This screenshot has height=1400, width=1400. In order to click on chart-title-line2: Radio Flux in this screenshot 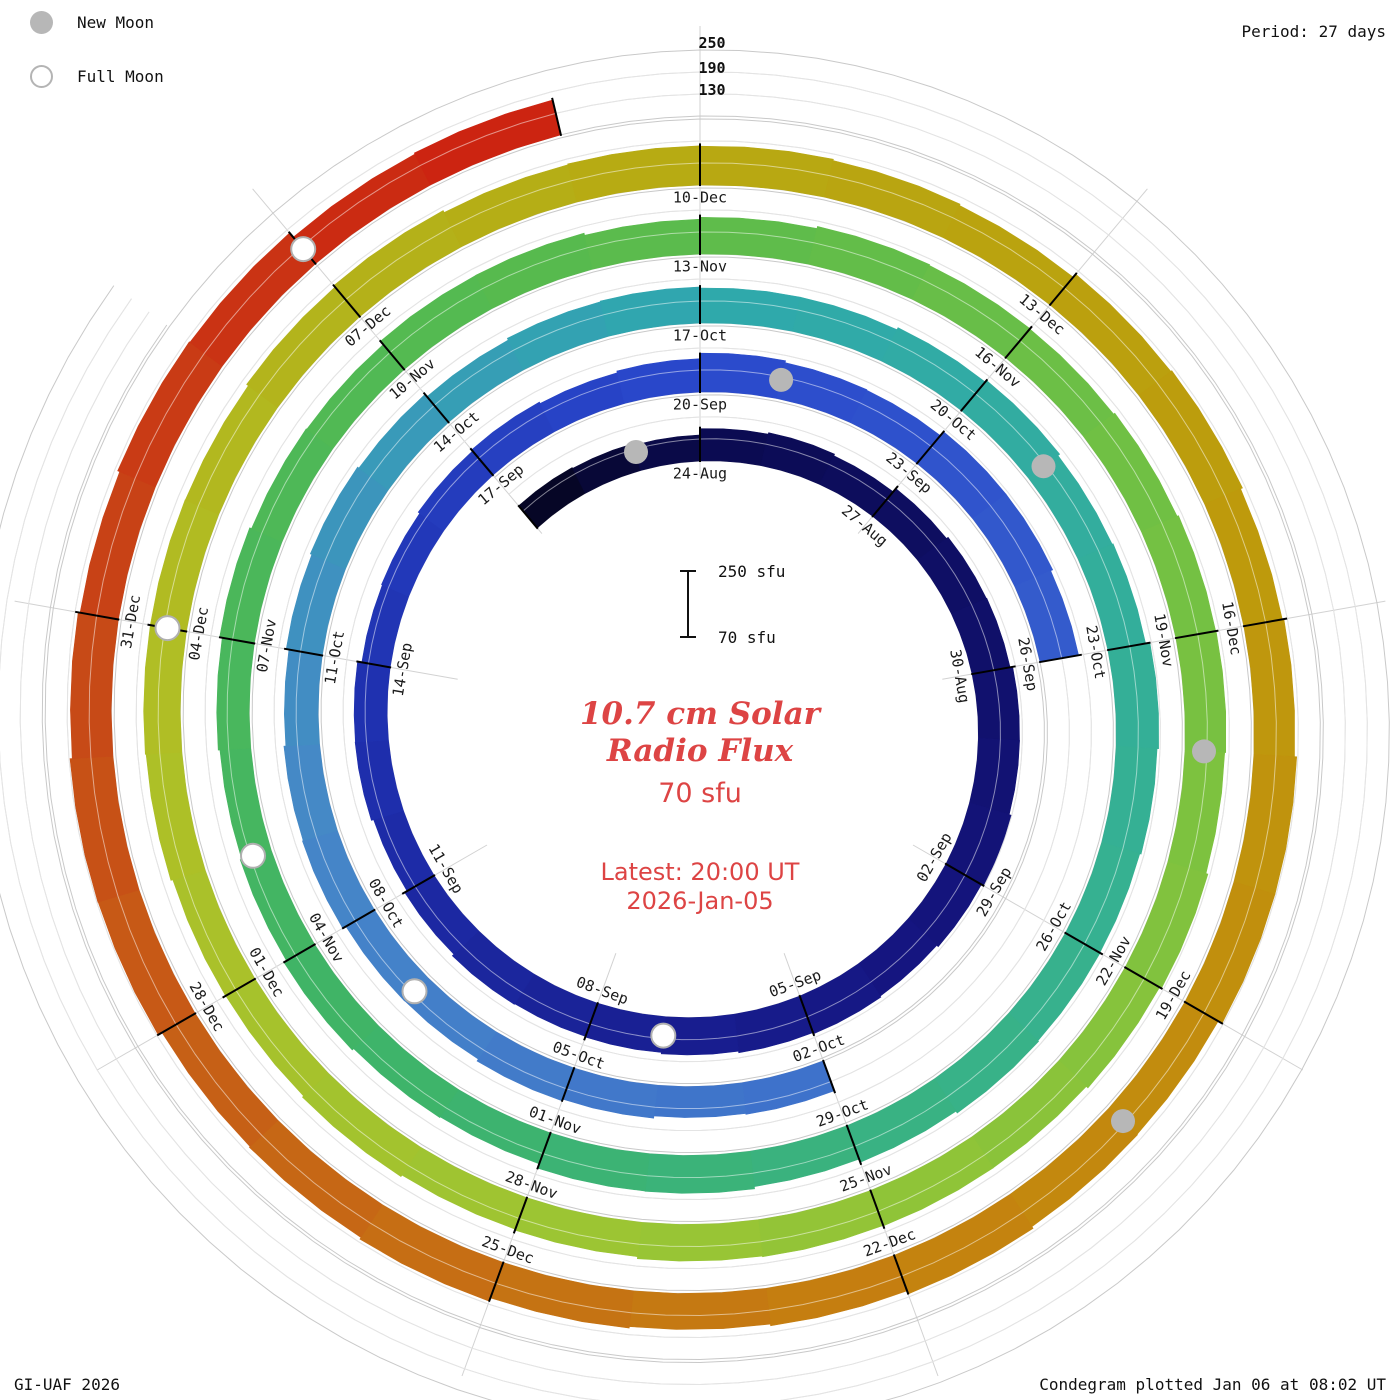, I will do `click(700, 751)`.